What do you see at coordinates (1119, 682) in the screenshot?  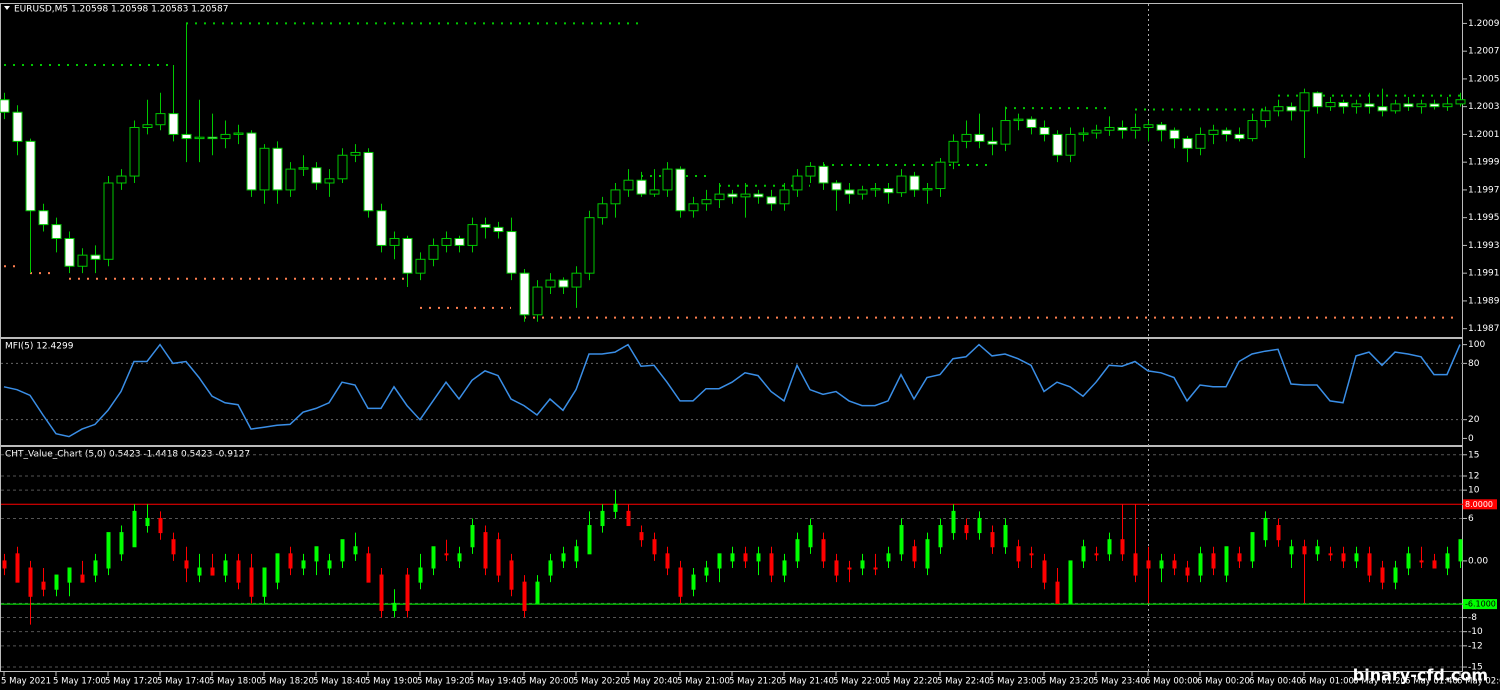 I see `x-tick-label: 5 May 23:40` at bounding box center [1119, 682].